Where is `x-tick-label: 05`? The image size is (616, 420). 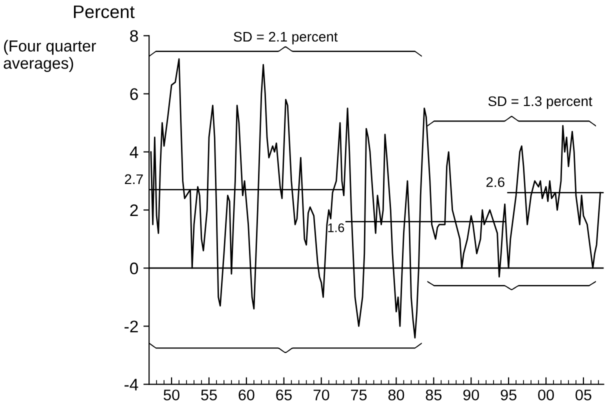
x-tick-label: 05 is located at coordinates (584, 395).